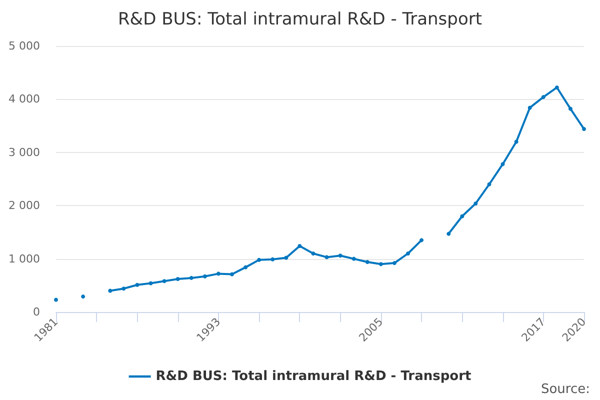 This screenshot has height=400, width=600. What do you see at coordinates (24, 259) in the screenshot?
I see `y-tick-label: 1 000` at bounding box center [24, 259].